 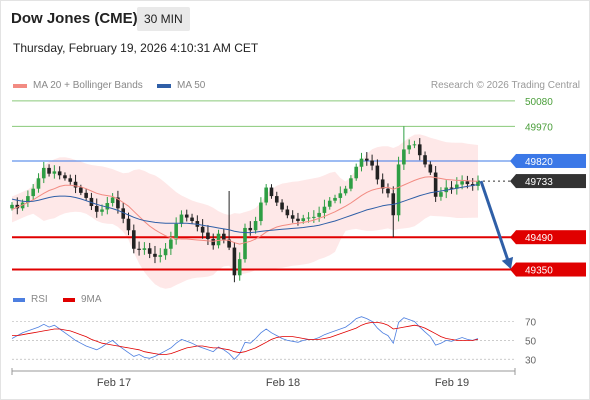 What do you see at coordinates (82, 299) in the screenshot?
I see `legend-9ma: 9MA` at bounding box center [82, 299].